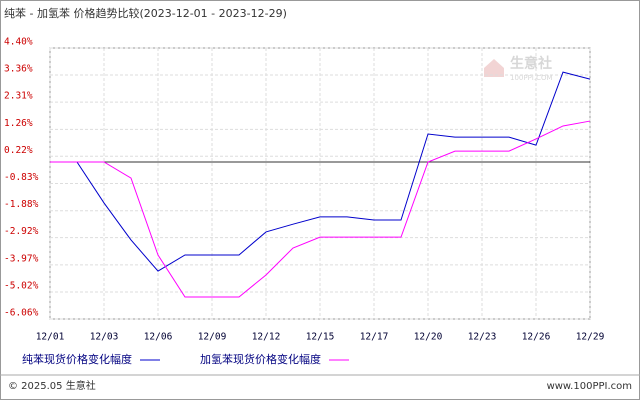 This screenshot has height=400, width=640. What do you see at coordinates (320, 337) in the screenshot?
I see `x-tick-label: 12/15` at bounding box center [320, 337].